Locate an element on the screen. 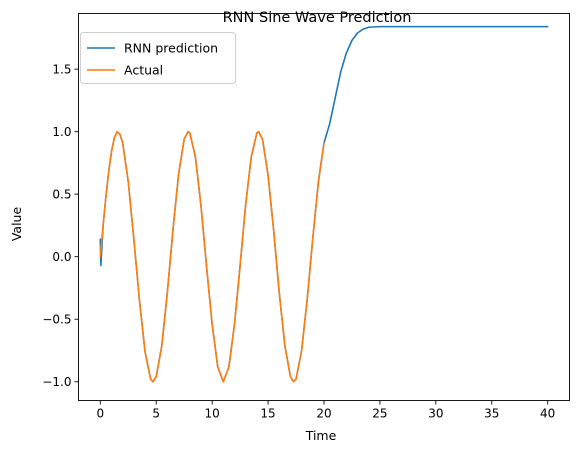  x-tick-label: 20 is located at coordinates (323, 414).